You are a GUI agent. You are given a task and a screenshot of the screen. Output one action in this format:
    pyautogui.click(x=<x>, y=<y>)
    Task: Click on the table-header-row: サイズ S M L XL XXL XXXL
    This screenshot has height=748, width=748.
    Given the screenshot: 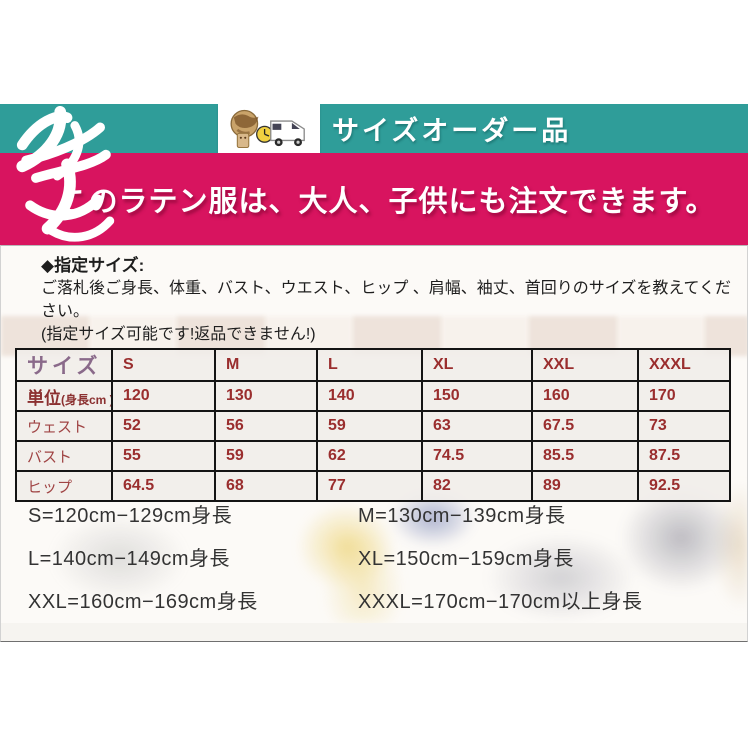 What is the action you would take?
    pyautogui.click(x=373, y=365)
    